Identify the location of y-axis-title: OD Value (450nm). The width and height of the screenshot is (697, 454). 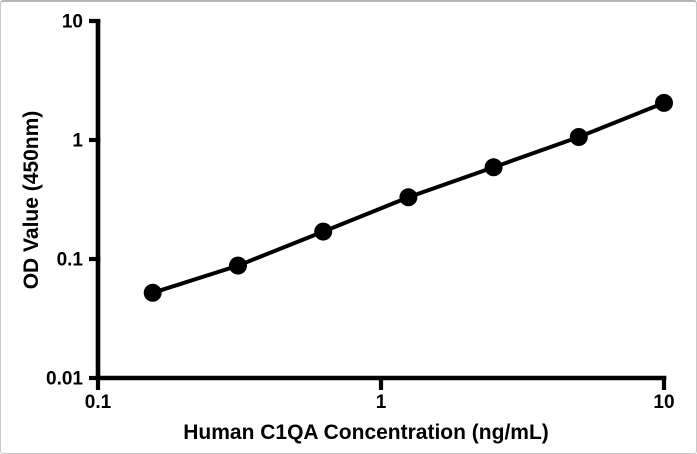
(31, 200).